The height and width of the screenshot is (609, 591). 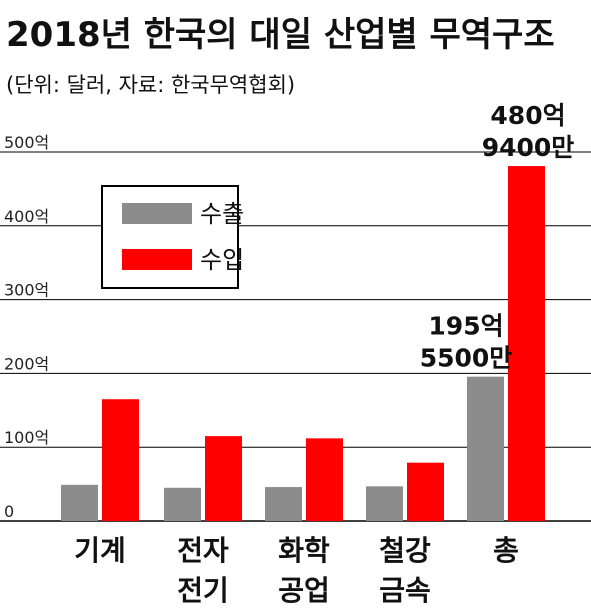 I want to click on annotation-label: 9400만, so click(x=528, y=147).